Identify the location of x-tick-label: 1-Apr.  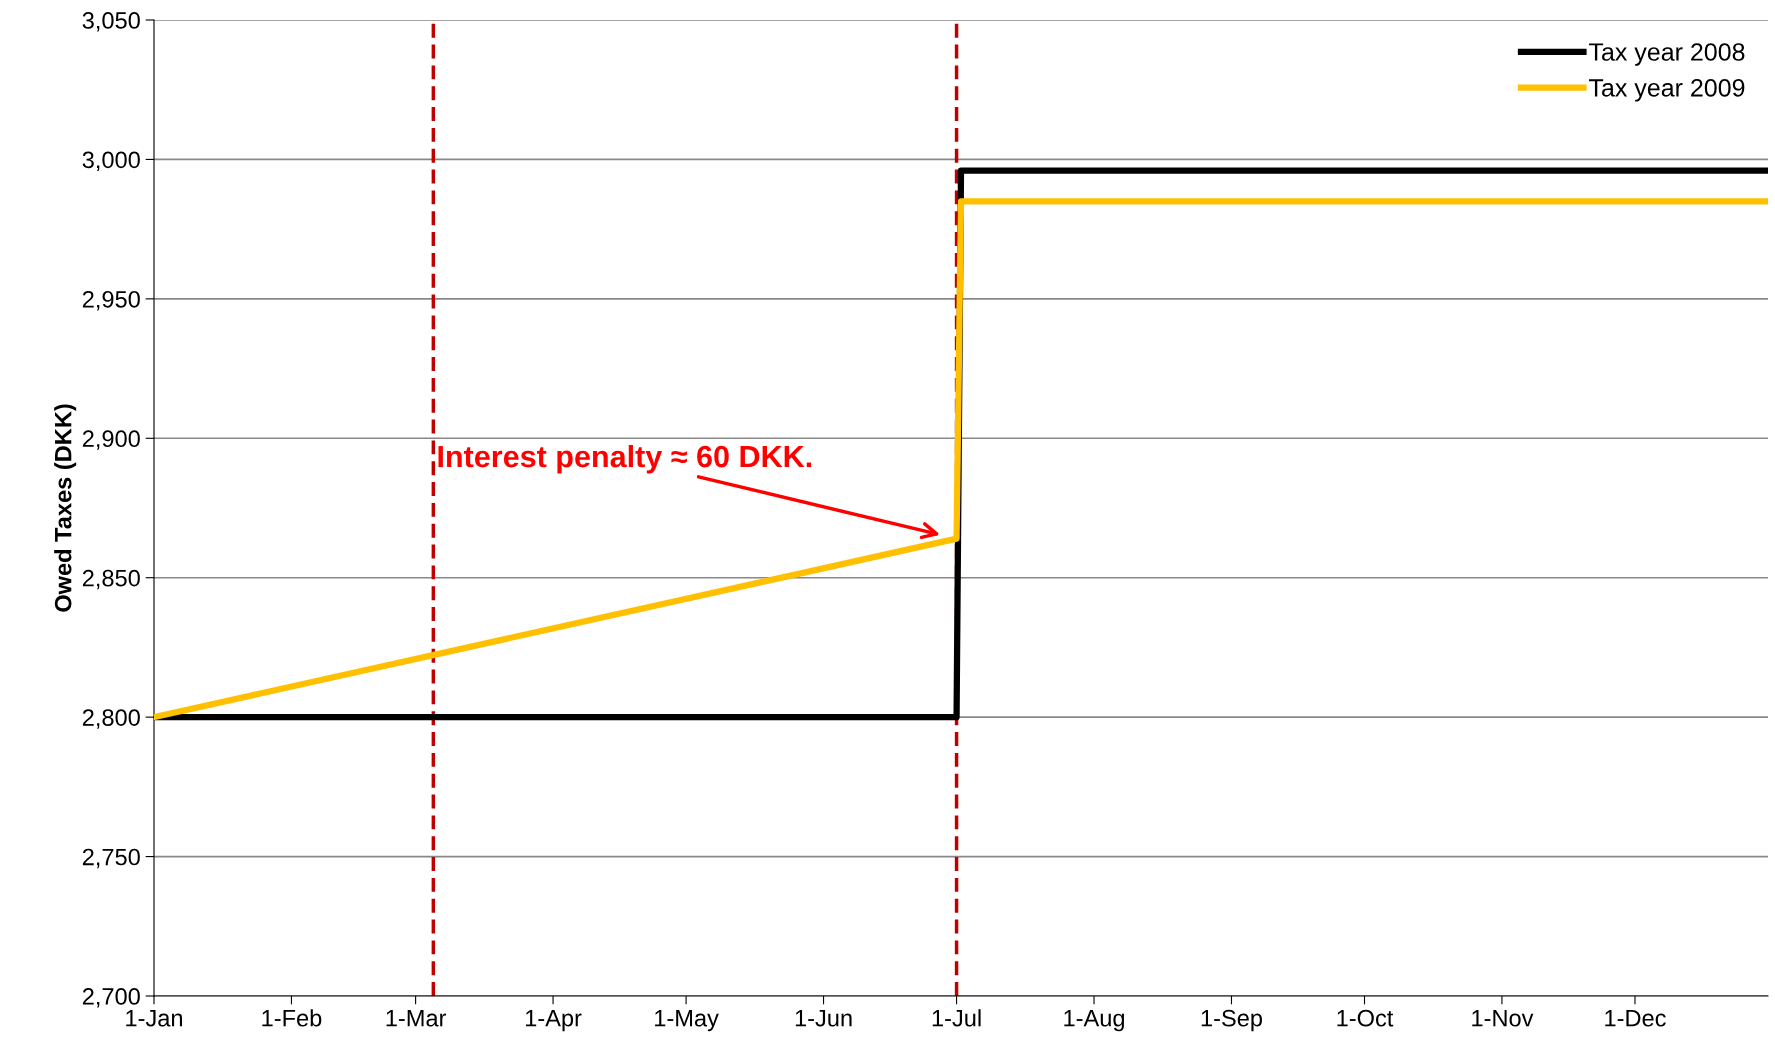
(554, 1021).